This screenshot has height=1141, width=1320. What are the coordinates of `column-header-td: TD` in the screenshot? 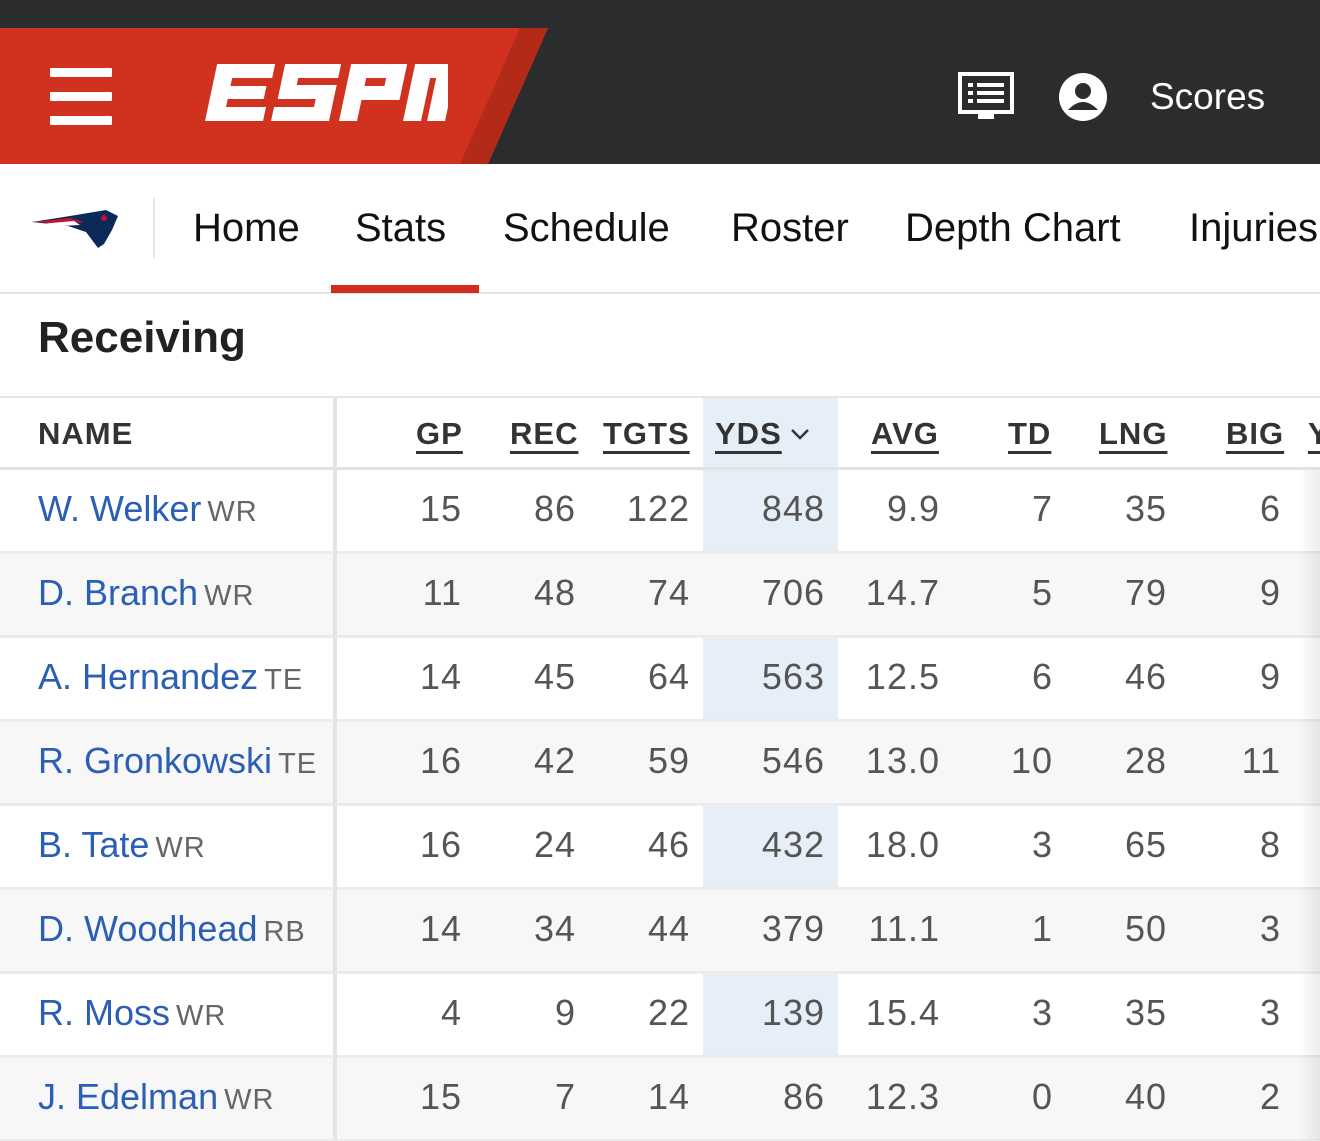 It's located at (1030, 433).